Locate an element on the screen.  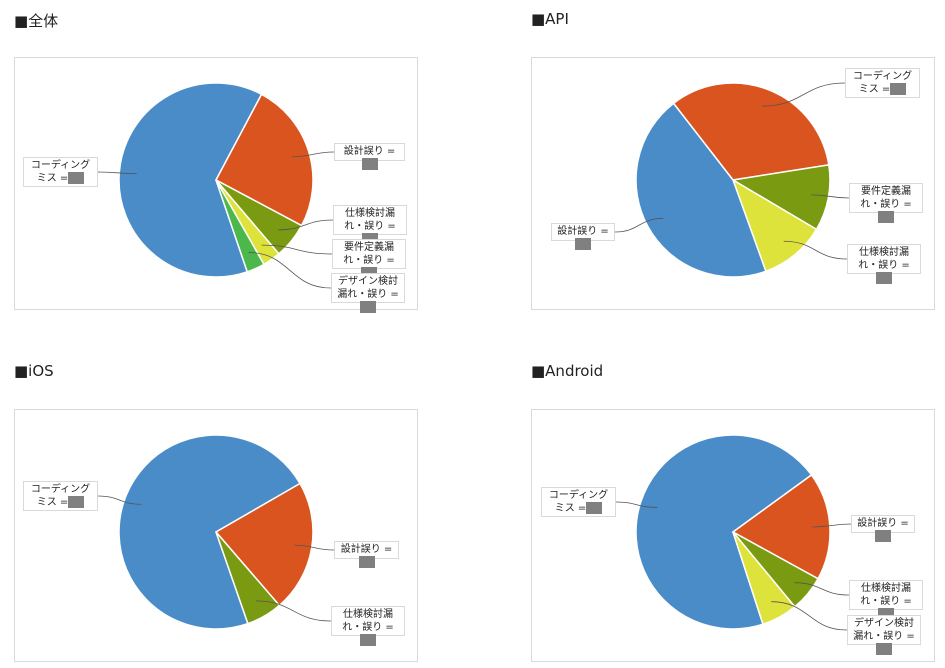
chart-title: ■iOS is located at coordinates (34, 371).